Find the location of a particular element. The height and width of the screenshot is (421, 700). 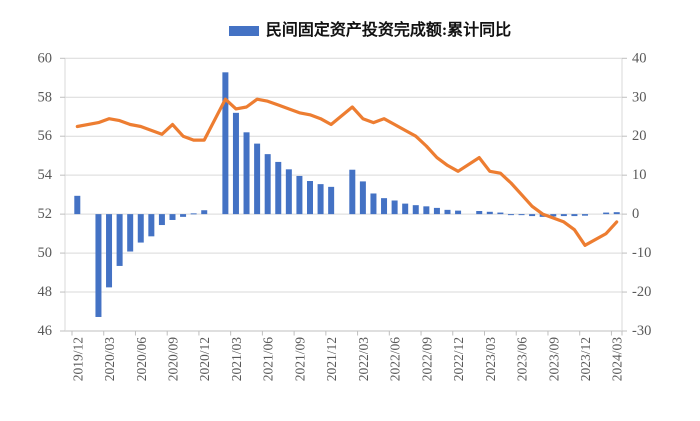

x-axis-tick-label: 2022/03 is located at coordinates (363, 359).